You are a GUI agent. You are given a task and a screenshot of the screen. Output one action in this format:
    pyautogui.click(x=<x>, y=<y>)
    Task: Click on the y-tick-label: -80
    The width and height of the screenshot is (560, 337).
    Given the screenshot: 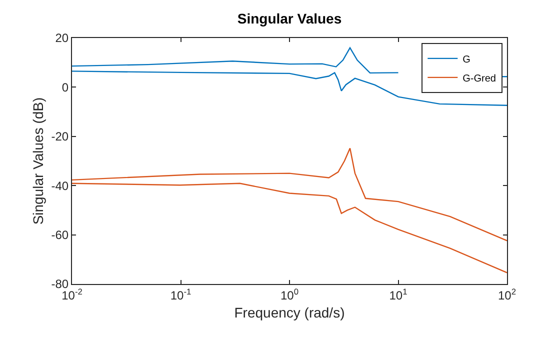 What is the action you would take?
    pyautogui.click(x=60, y=284)
    